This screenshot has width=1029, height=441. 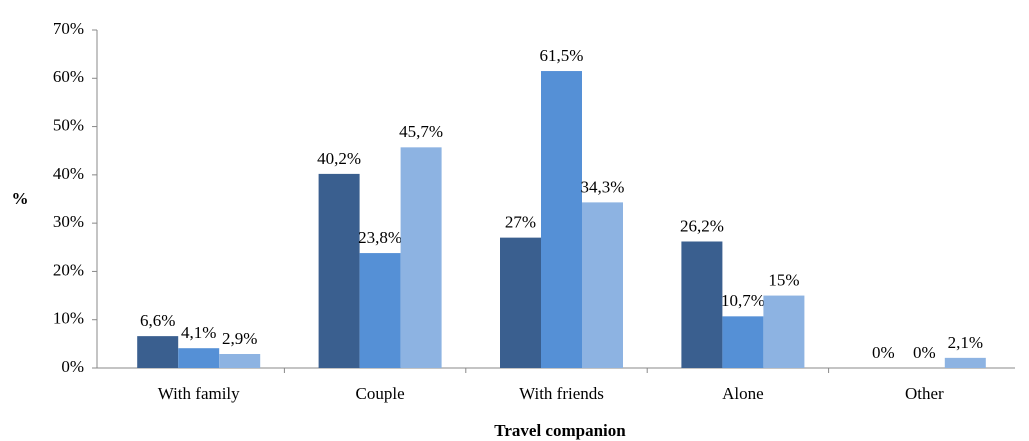 I want to click on y-tick-label: 70%, so click(x=68, y=28).